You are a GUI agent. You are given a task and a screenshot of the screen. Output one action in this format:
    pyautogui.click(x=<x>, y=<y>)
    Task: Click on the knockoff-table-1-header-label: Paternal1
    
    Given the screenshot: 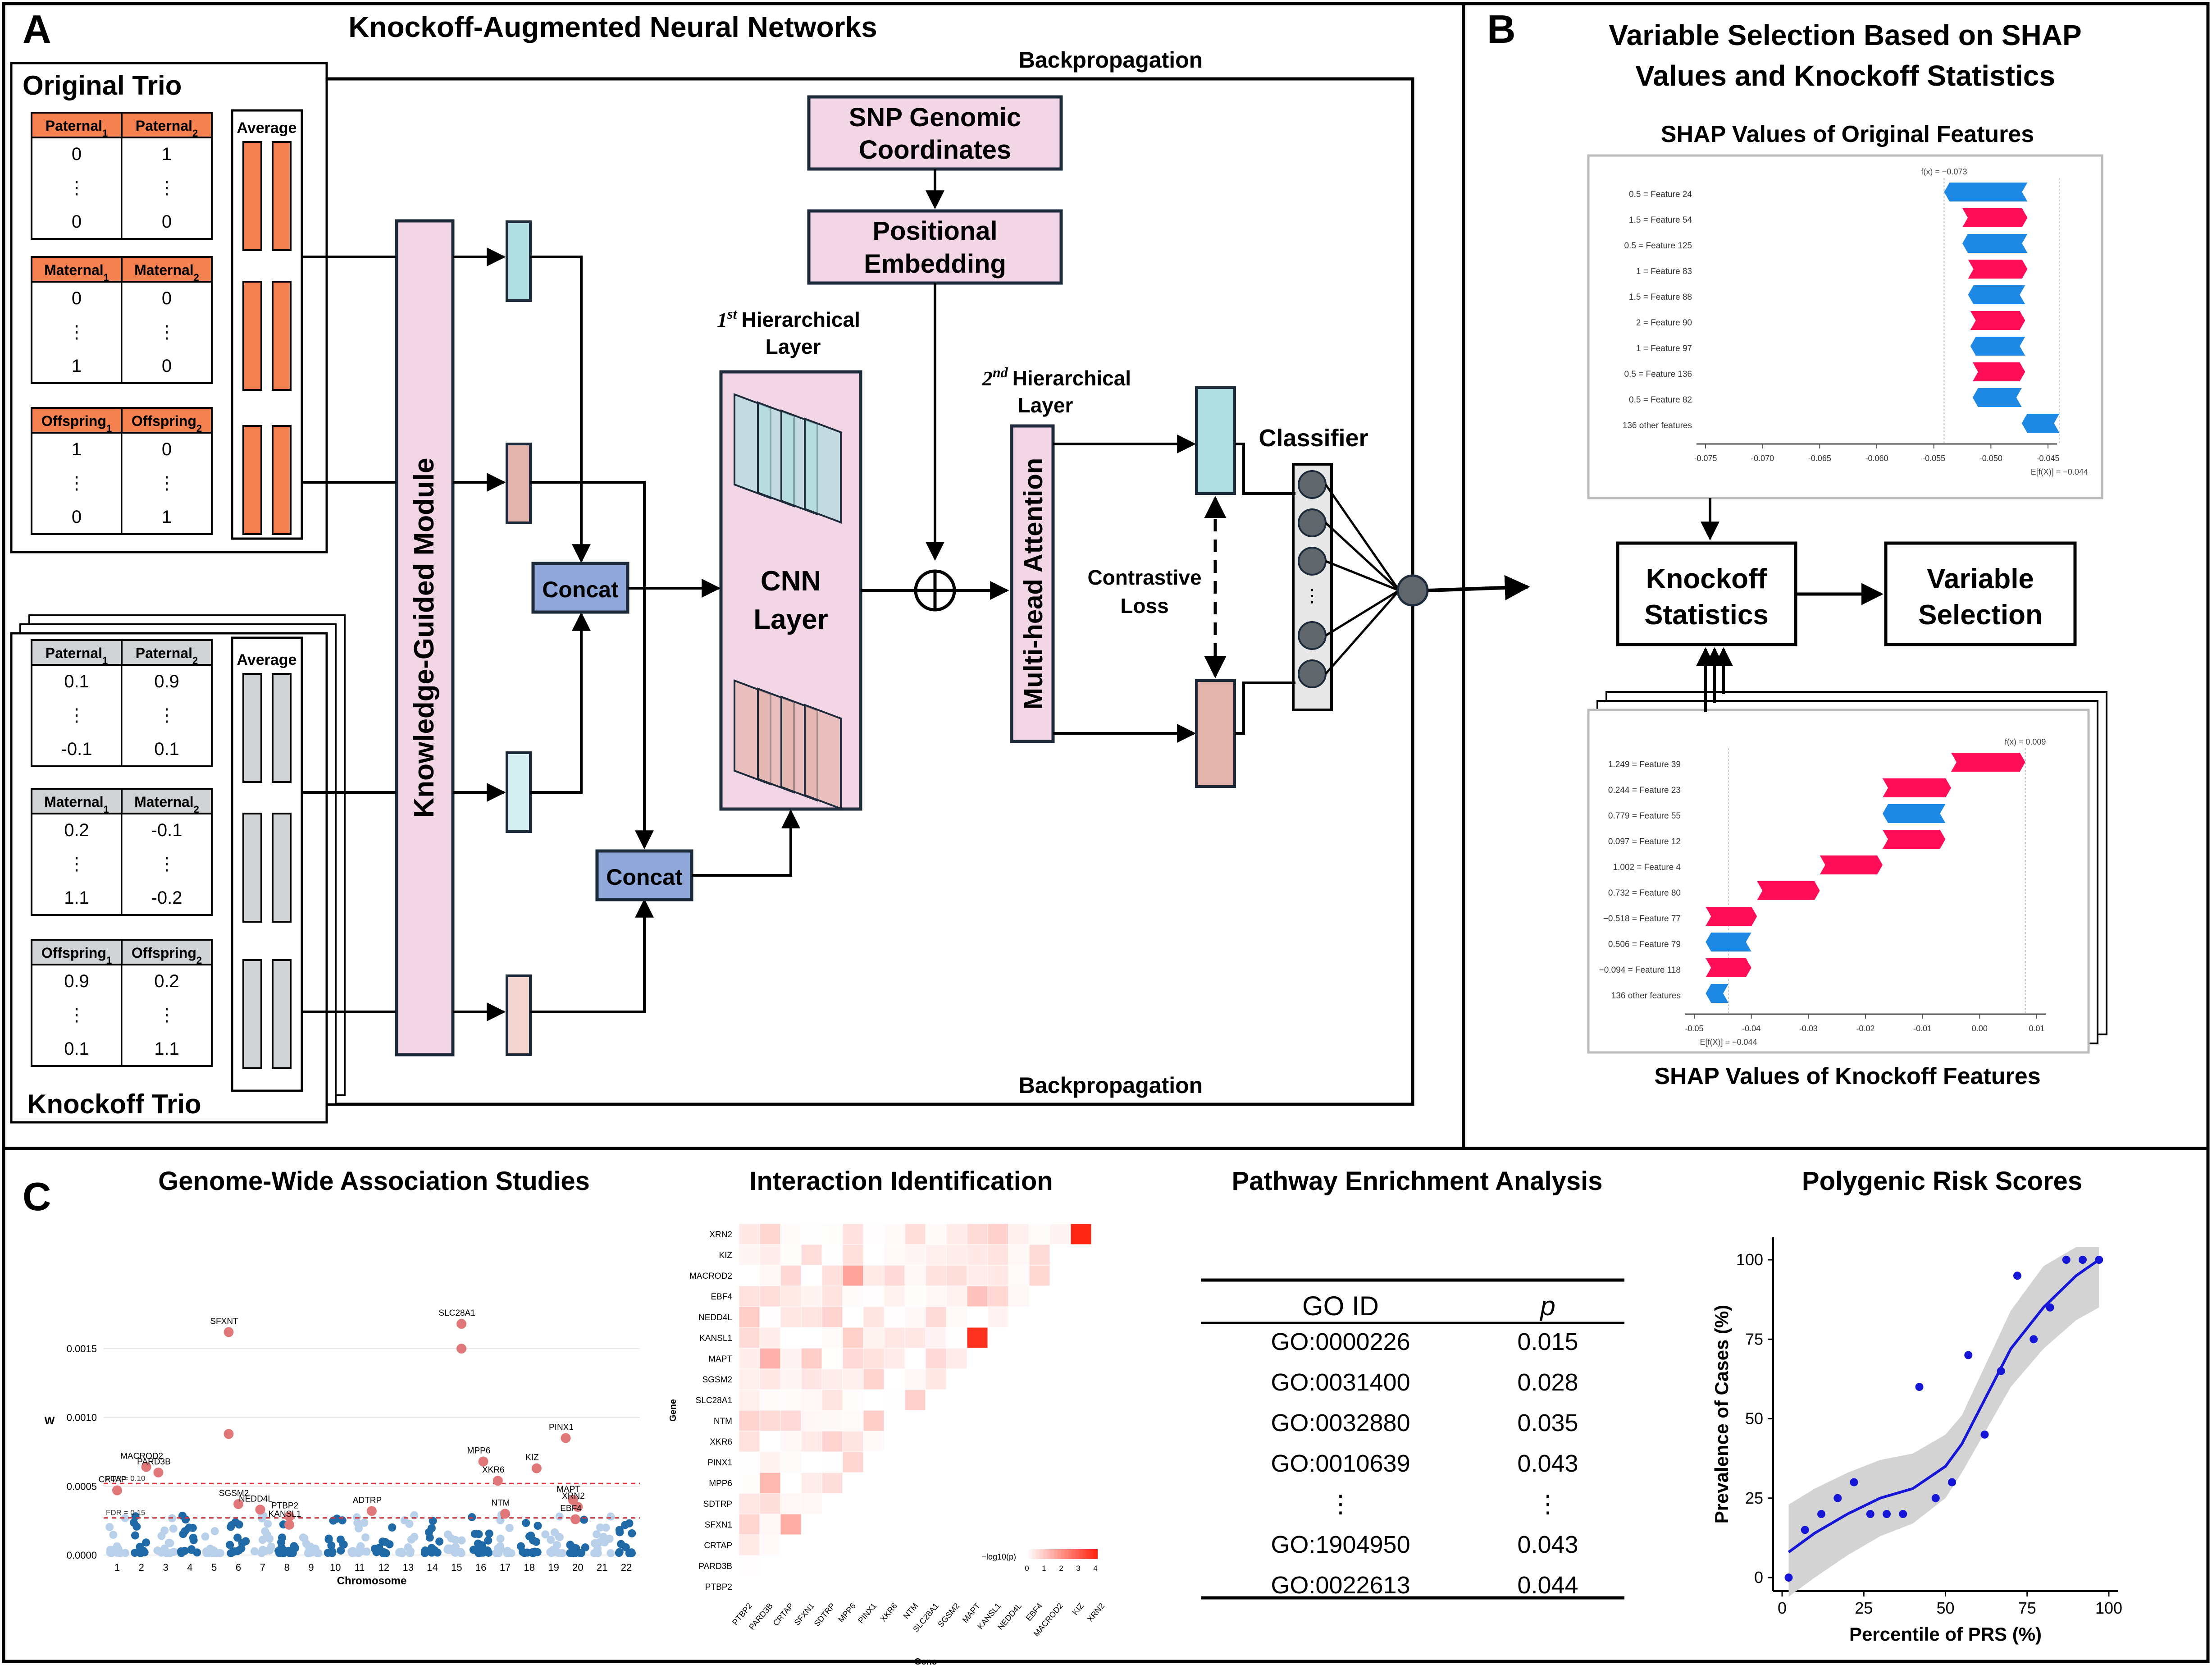 What is the action you would take?
    pyautogui.click(x=77, y=655)
    